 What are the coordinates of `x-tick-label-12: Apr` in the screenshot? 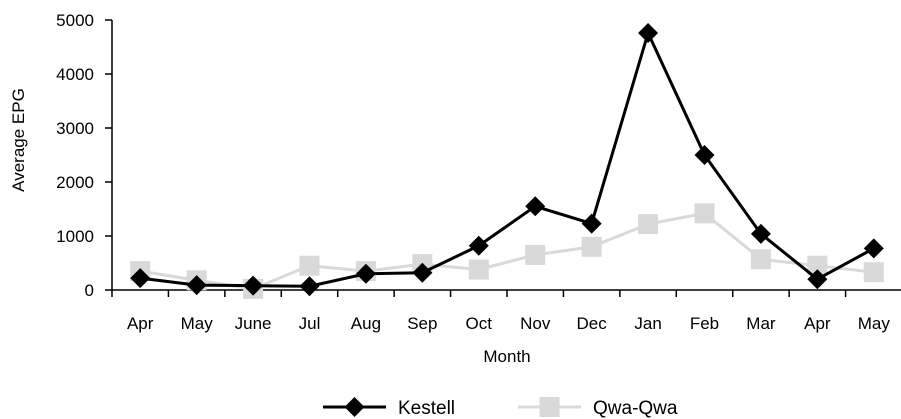 It's located at (817, 323).